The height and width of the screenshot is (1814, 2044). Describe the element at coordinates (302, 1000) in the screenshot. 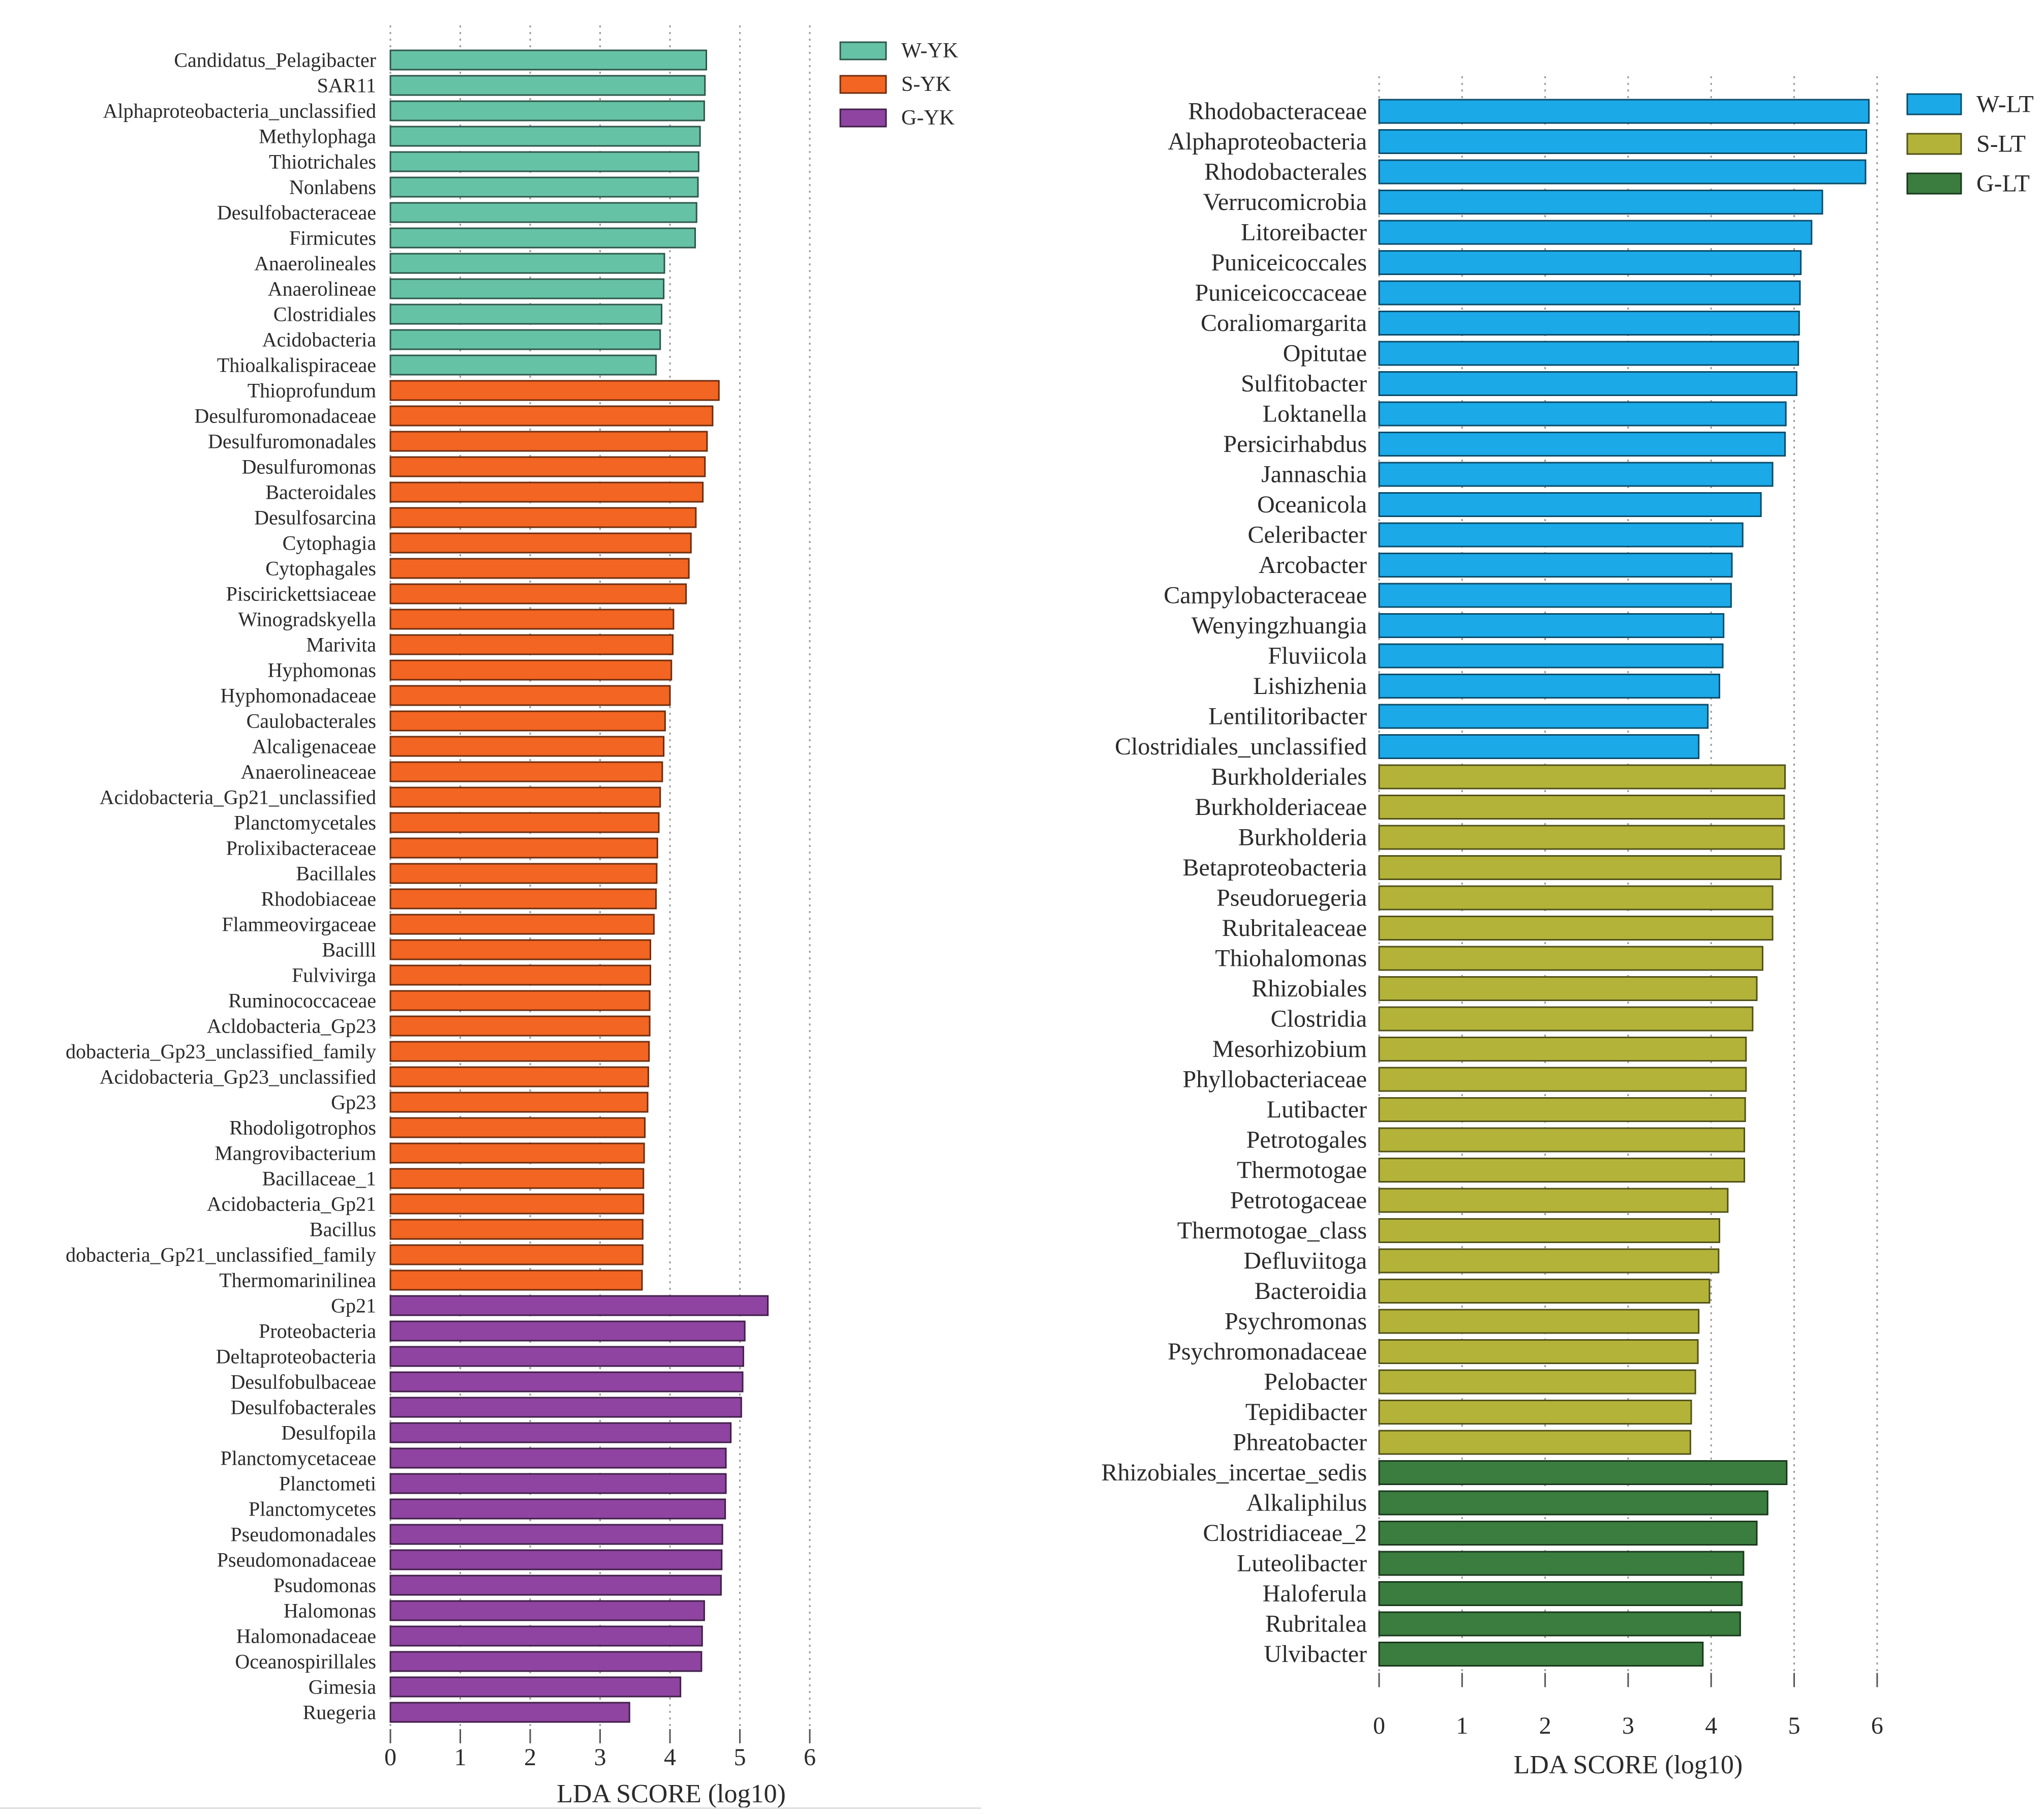

I see `category-label: Ruminococcaceae` at that location.